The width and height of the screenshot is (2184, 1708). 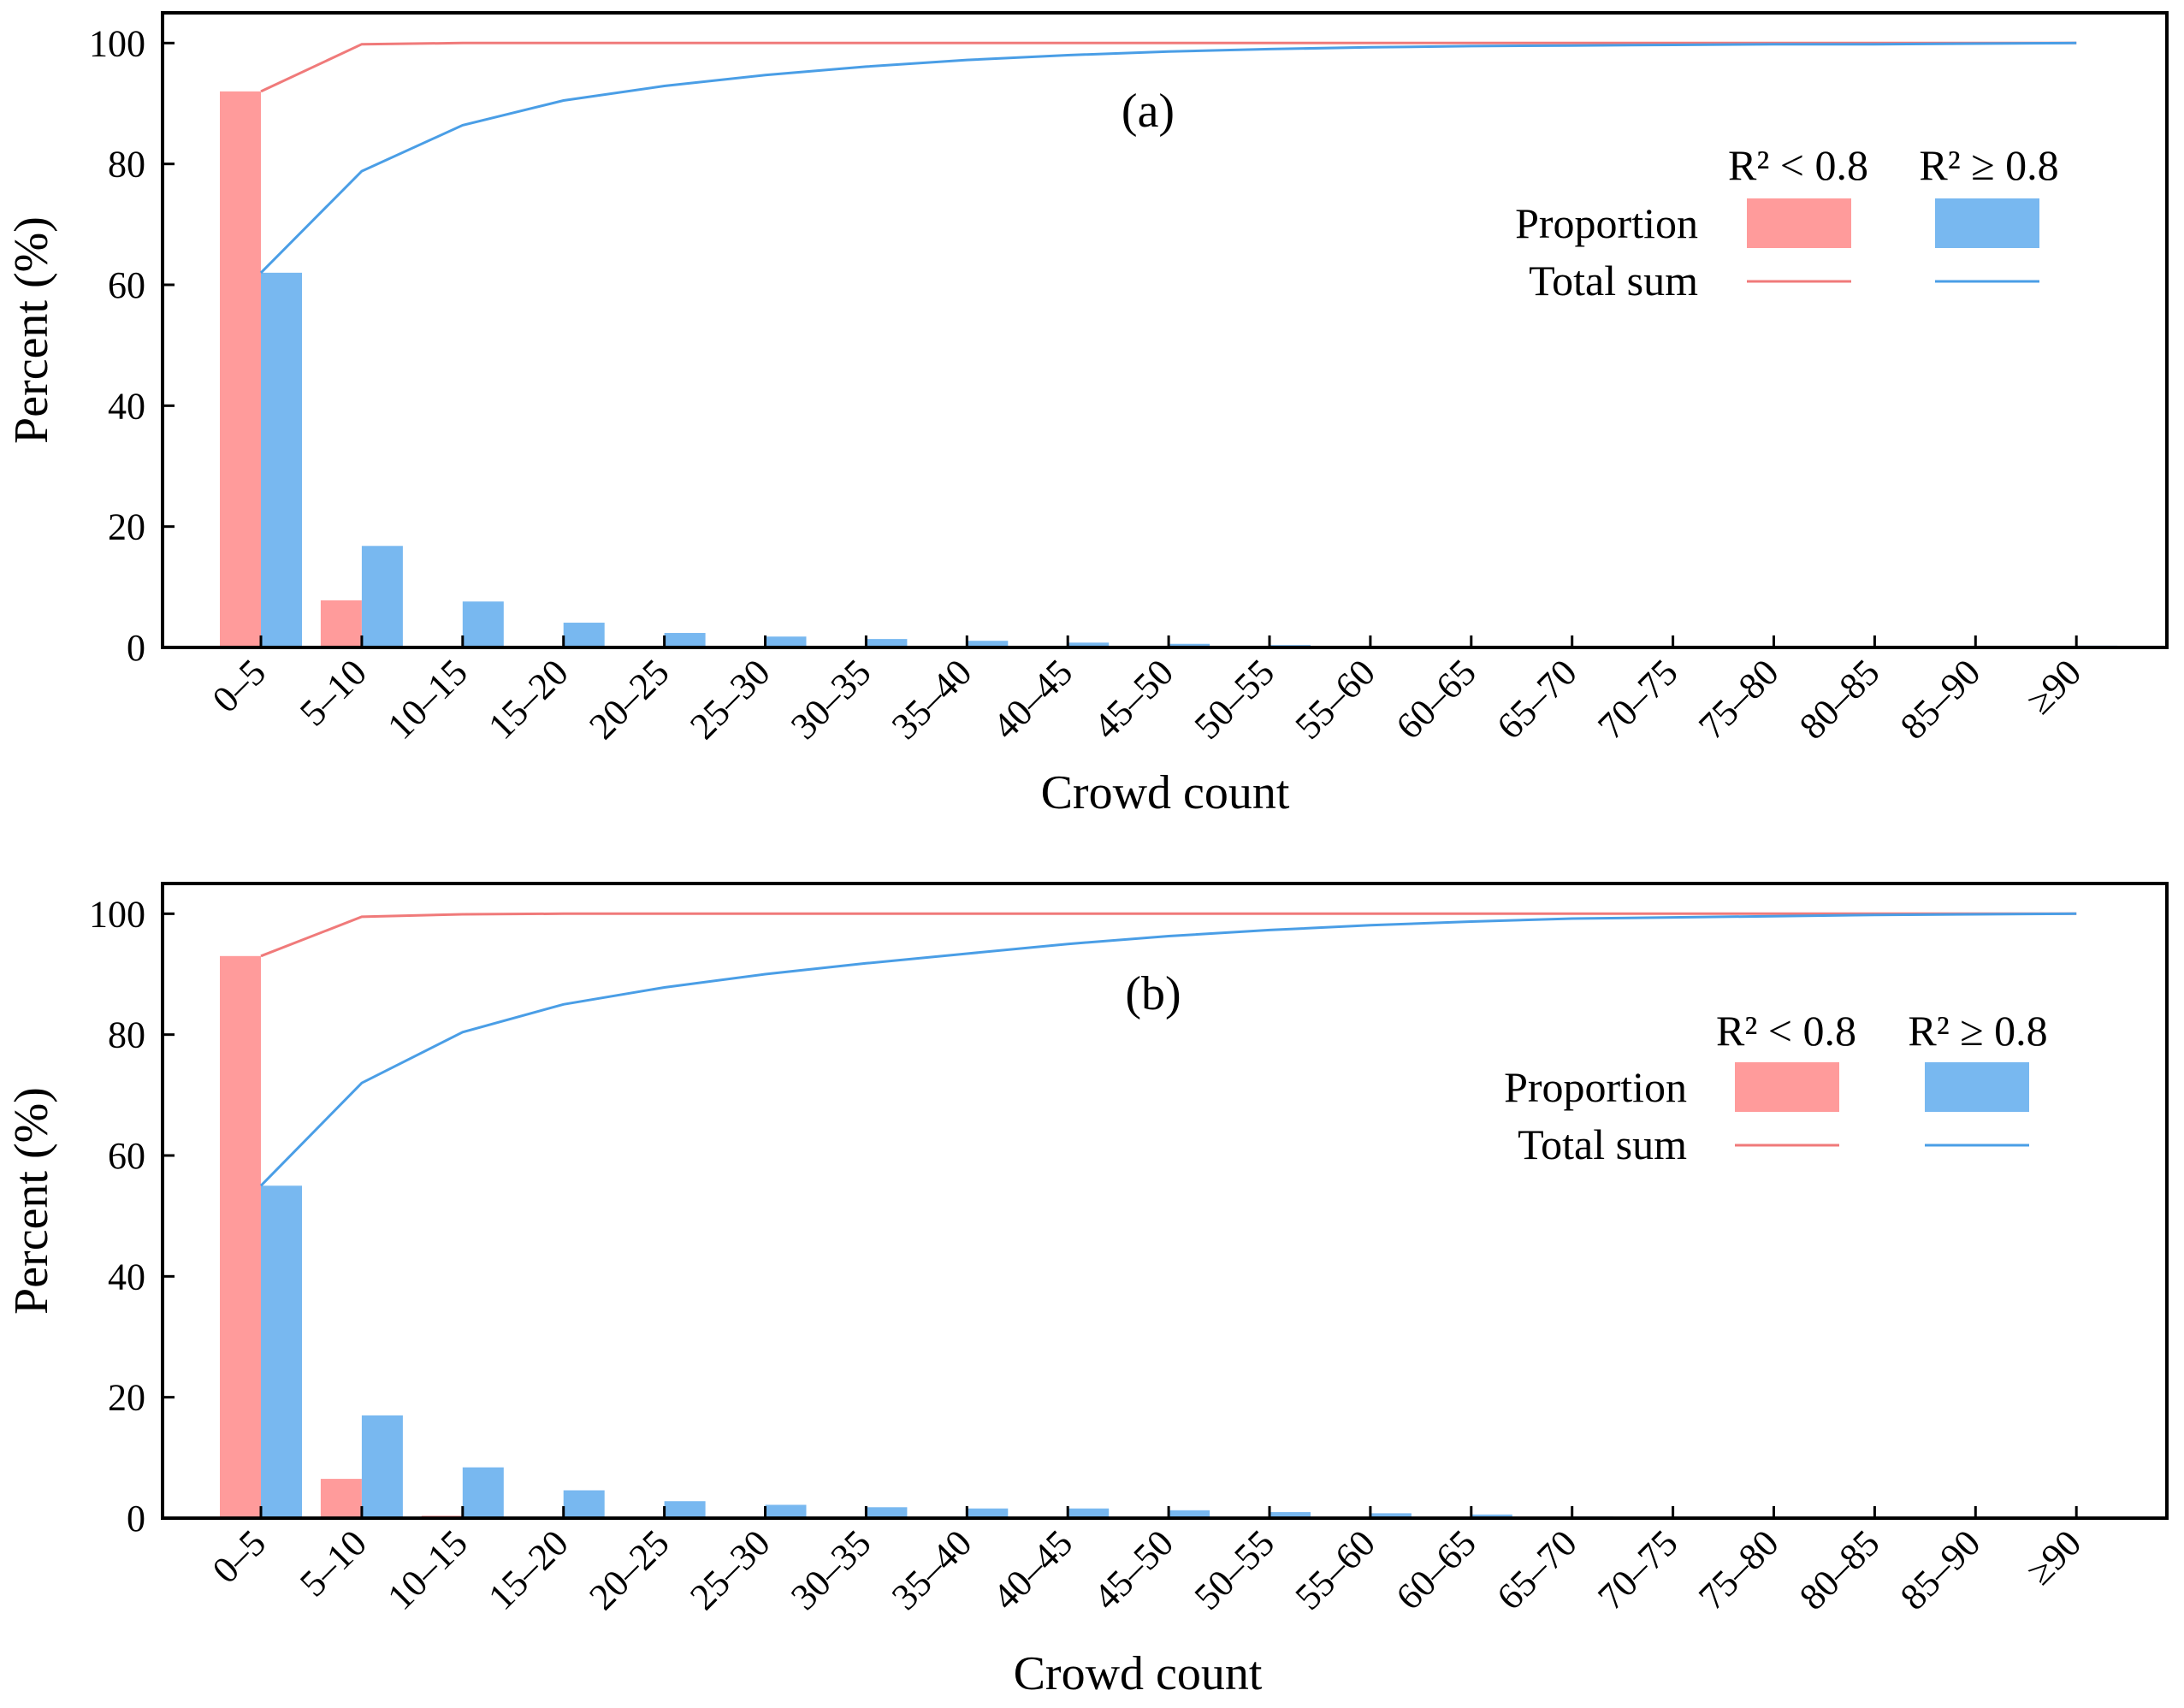 What do you see at coordinates (1168, 935) in the screenshot?
I see `total-sum-line-low` at bounding box center [1168, 935].